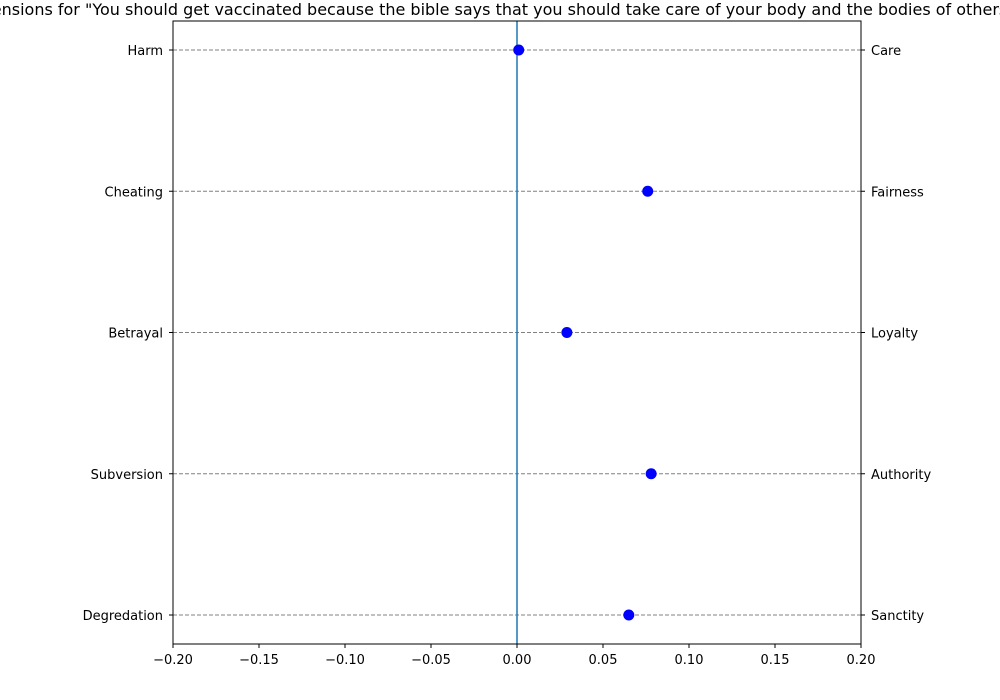 This screenshot has height=700, width=1000. I want to click on x-tick-label: 0.05, so click(603, 660).